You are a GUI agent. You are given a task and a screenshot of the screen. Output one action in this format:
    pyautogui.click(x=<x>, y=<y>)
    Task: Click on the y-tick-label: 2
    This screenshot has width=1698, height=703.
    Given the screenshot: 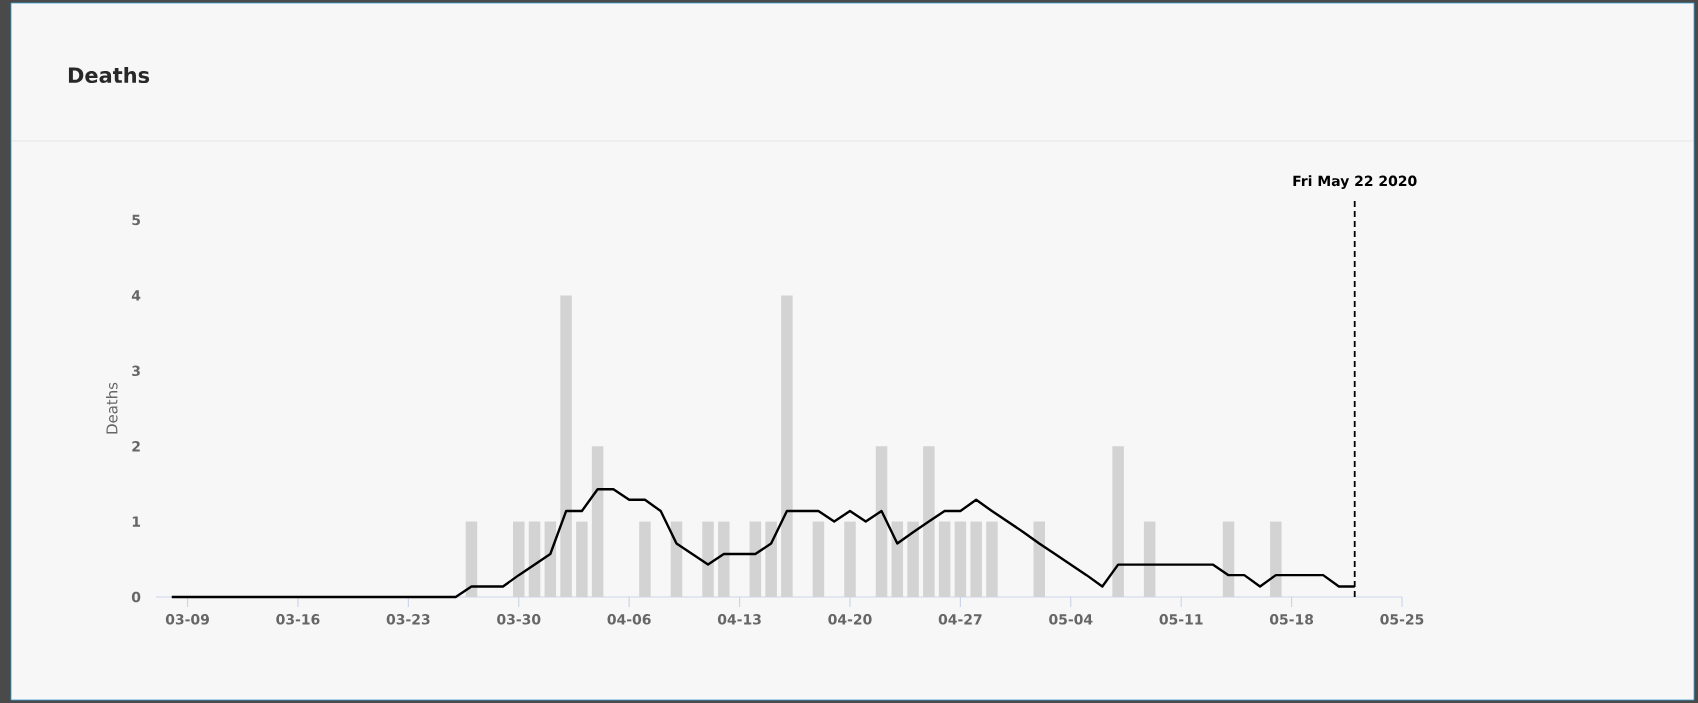 What is the action you would take?
    pyautogui.click(x=136, y=446)
    